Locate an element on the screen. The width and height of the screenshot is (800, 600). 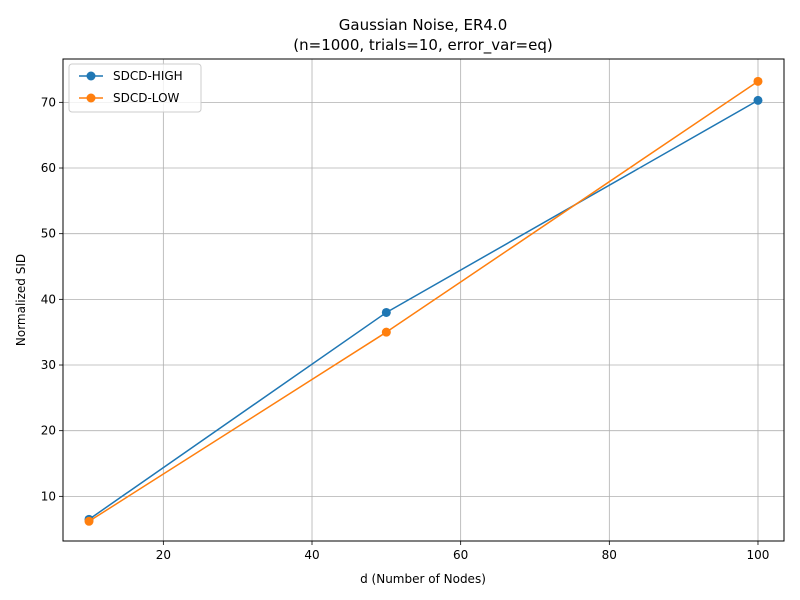
legend-label-sdcd-high: SDCD-HIGH is located at coordinates (148, 76).